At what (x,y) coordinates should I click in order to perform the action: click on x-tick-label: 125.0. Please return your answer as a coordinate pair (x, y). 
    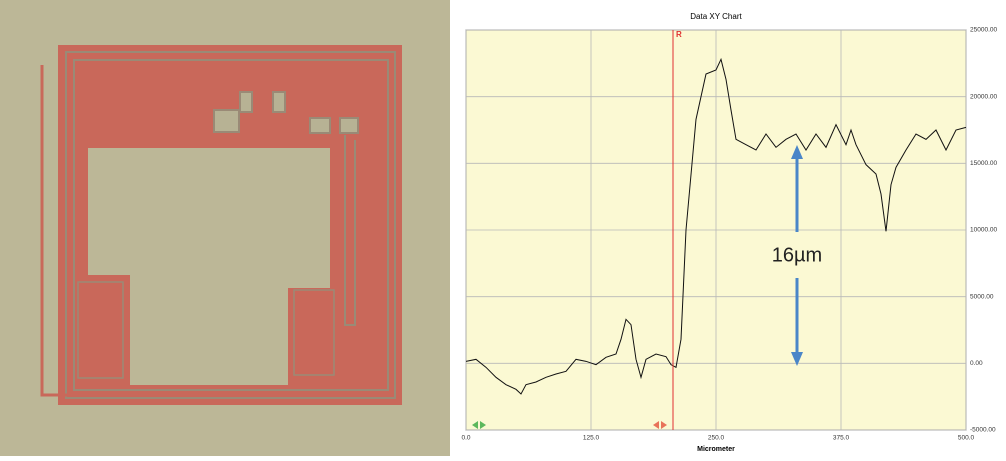
    Looking at the image, I should click on (591, 438).